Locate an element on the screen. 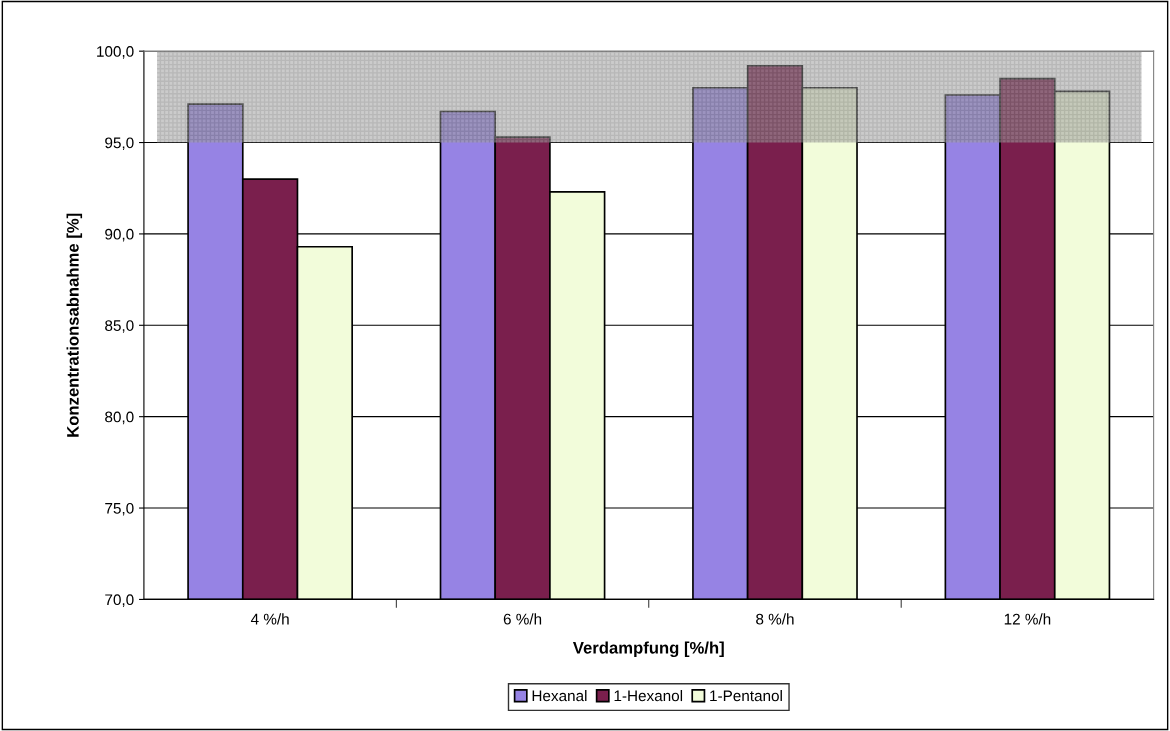  y-tick-label: 85,0 is located at coordinates (119, 326).